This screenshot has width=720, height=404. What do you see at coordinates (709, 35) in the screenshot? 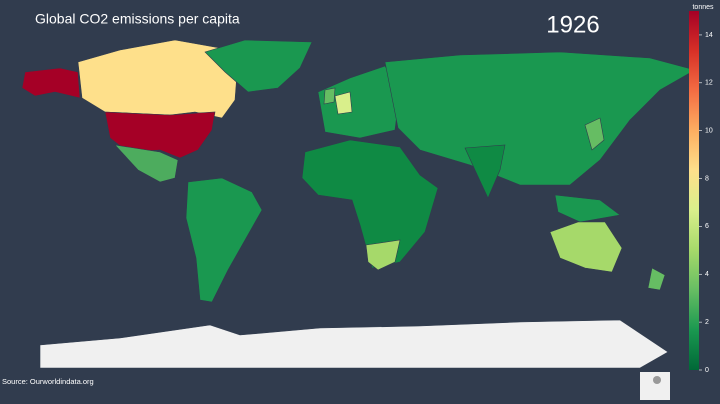
I see `colorbar-tick-label: 14` at bounding box center [709, 35].